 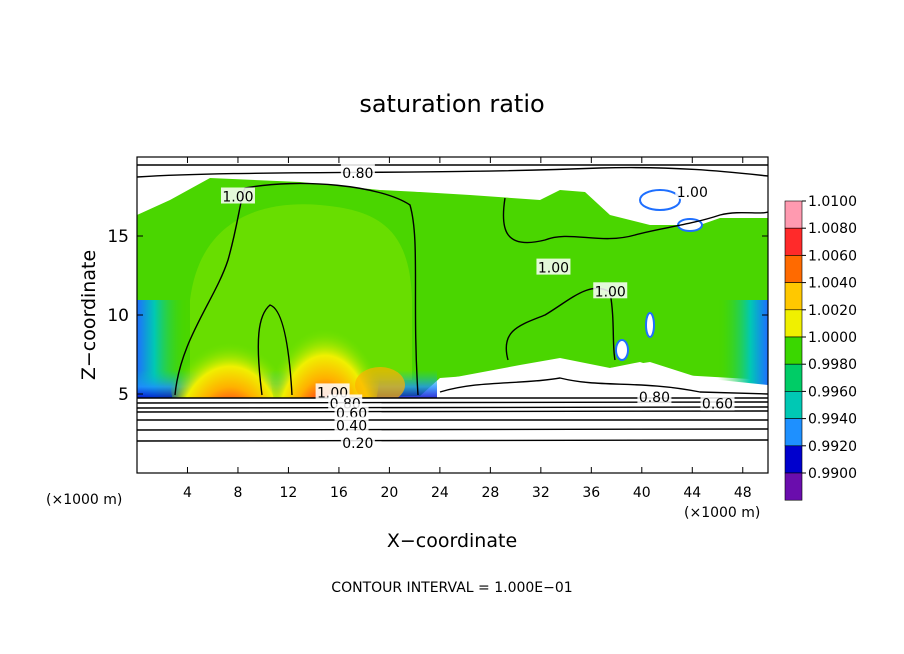 I want to click on chart-title: saturation ratio, so click(x=451, y=104).